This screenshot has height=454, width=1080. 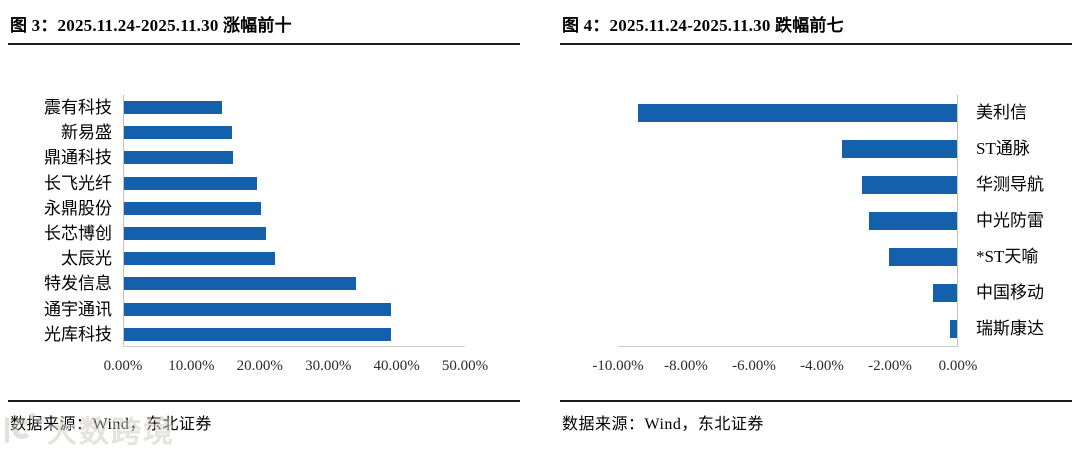 What do you see at coordinates (78, 309) in the screenshot?
I see `category-label: 通宇通讯` at bounding box center [78, 309].